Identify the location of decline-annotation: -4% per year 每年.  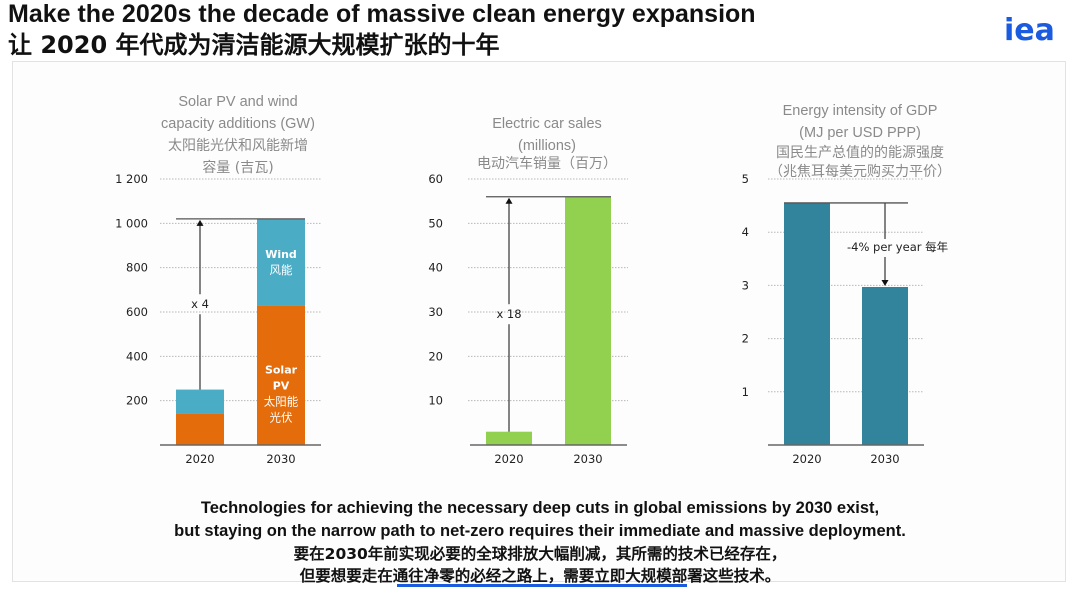
(897, 247).